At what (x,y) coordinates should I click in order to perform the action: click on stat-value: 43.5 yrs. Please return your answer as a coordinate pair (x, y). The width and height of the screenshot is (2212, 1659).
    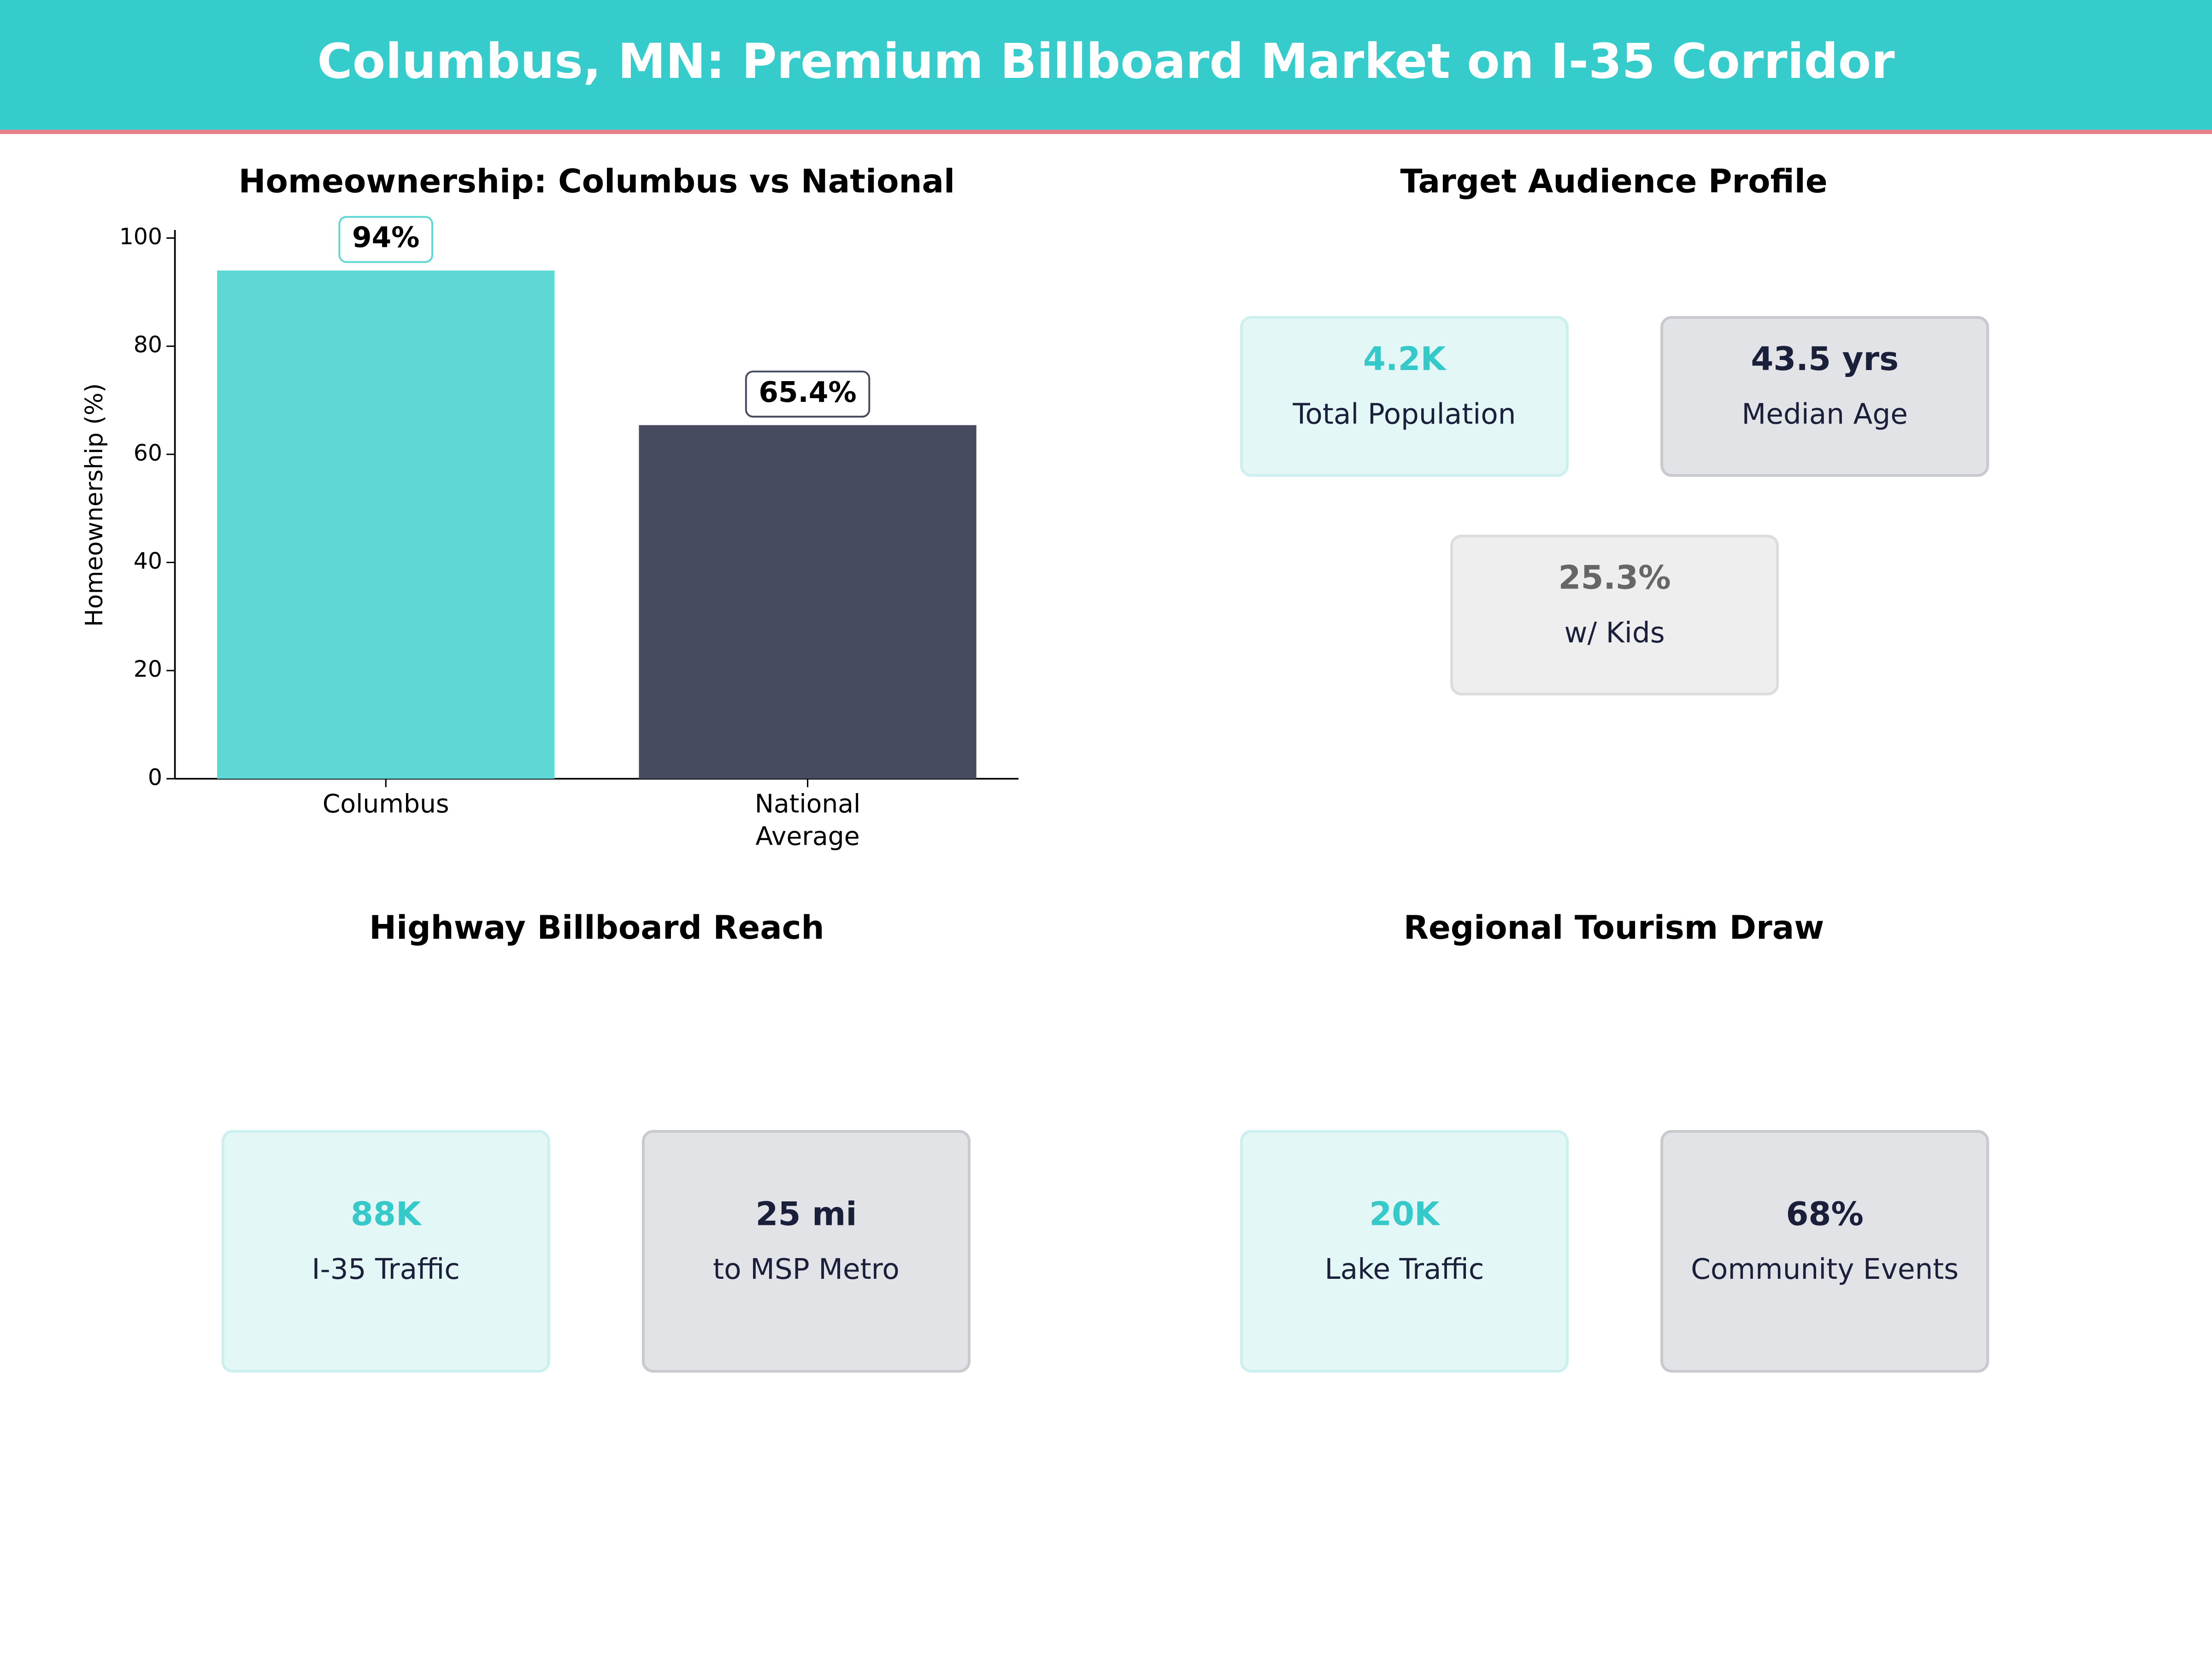
    Looking at the image, I should click on (1825, 359).